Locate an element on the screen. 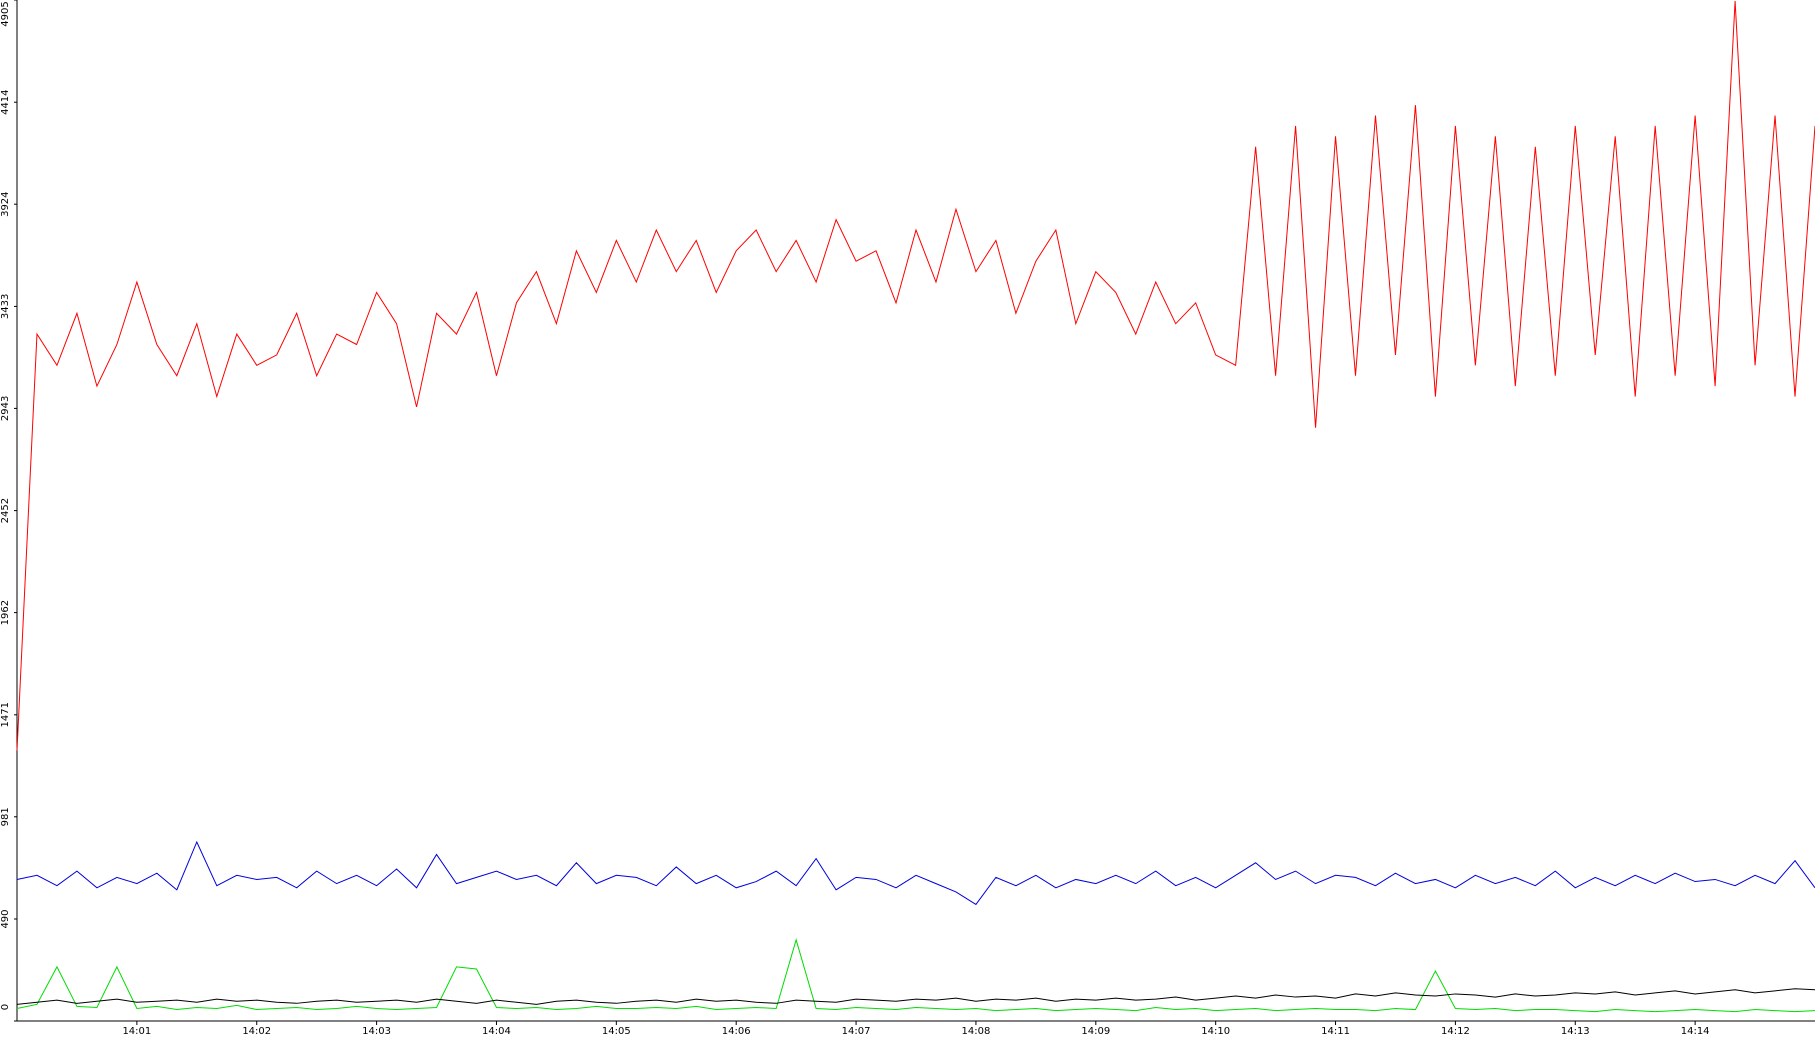 The width and height of the screenshot is (1815, 1039). y-tick-label: 4905 is located at coordinates (5, 13).